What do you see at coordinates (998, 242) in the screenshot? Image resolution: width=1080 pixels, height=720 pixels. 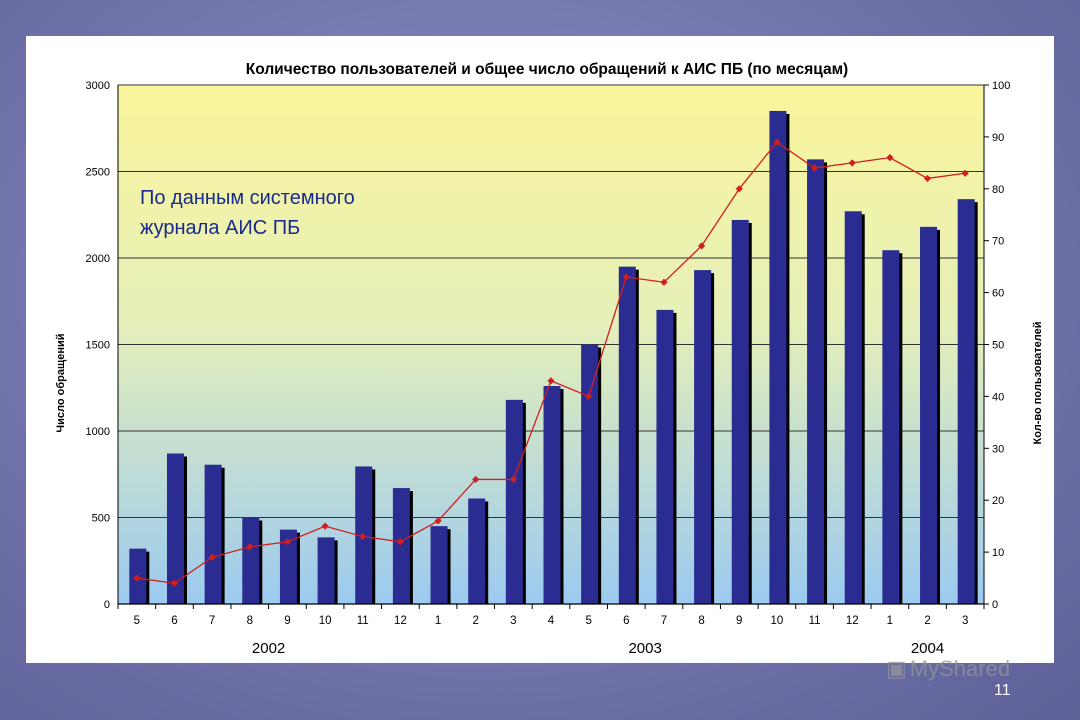 I see `right-tick-label: 70` at bounding box center [998, 242].